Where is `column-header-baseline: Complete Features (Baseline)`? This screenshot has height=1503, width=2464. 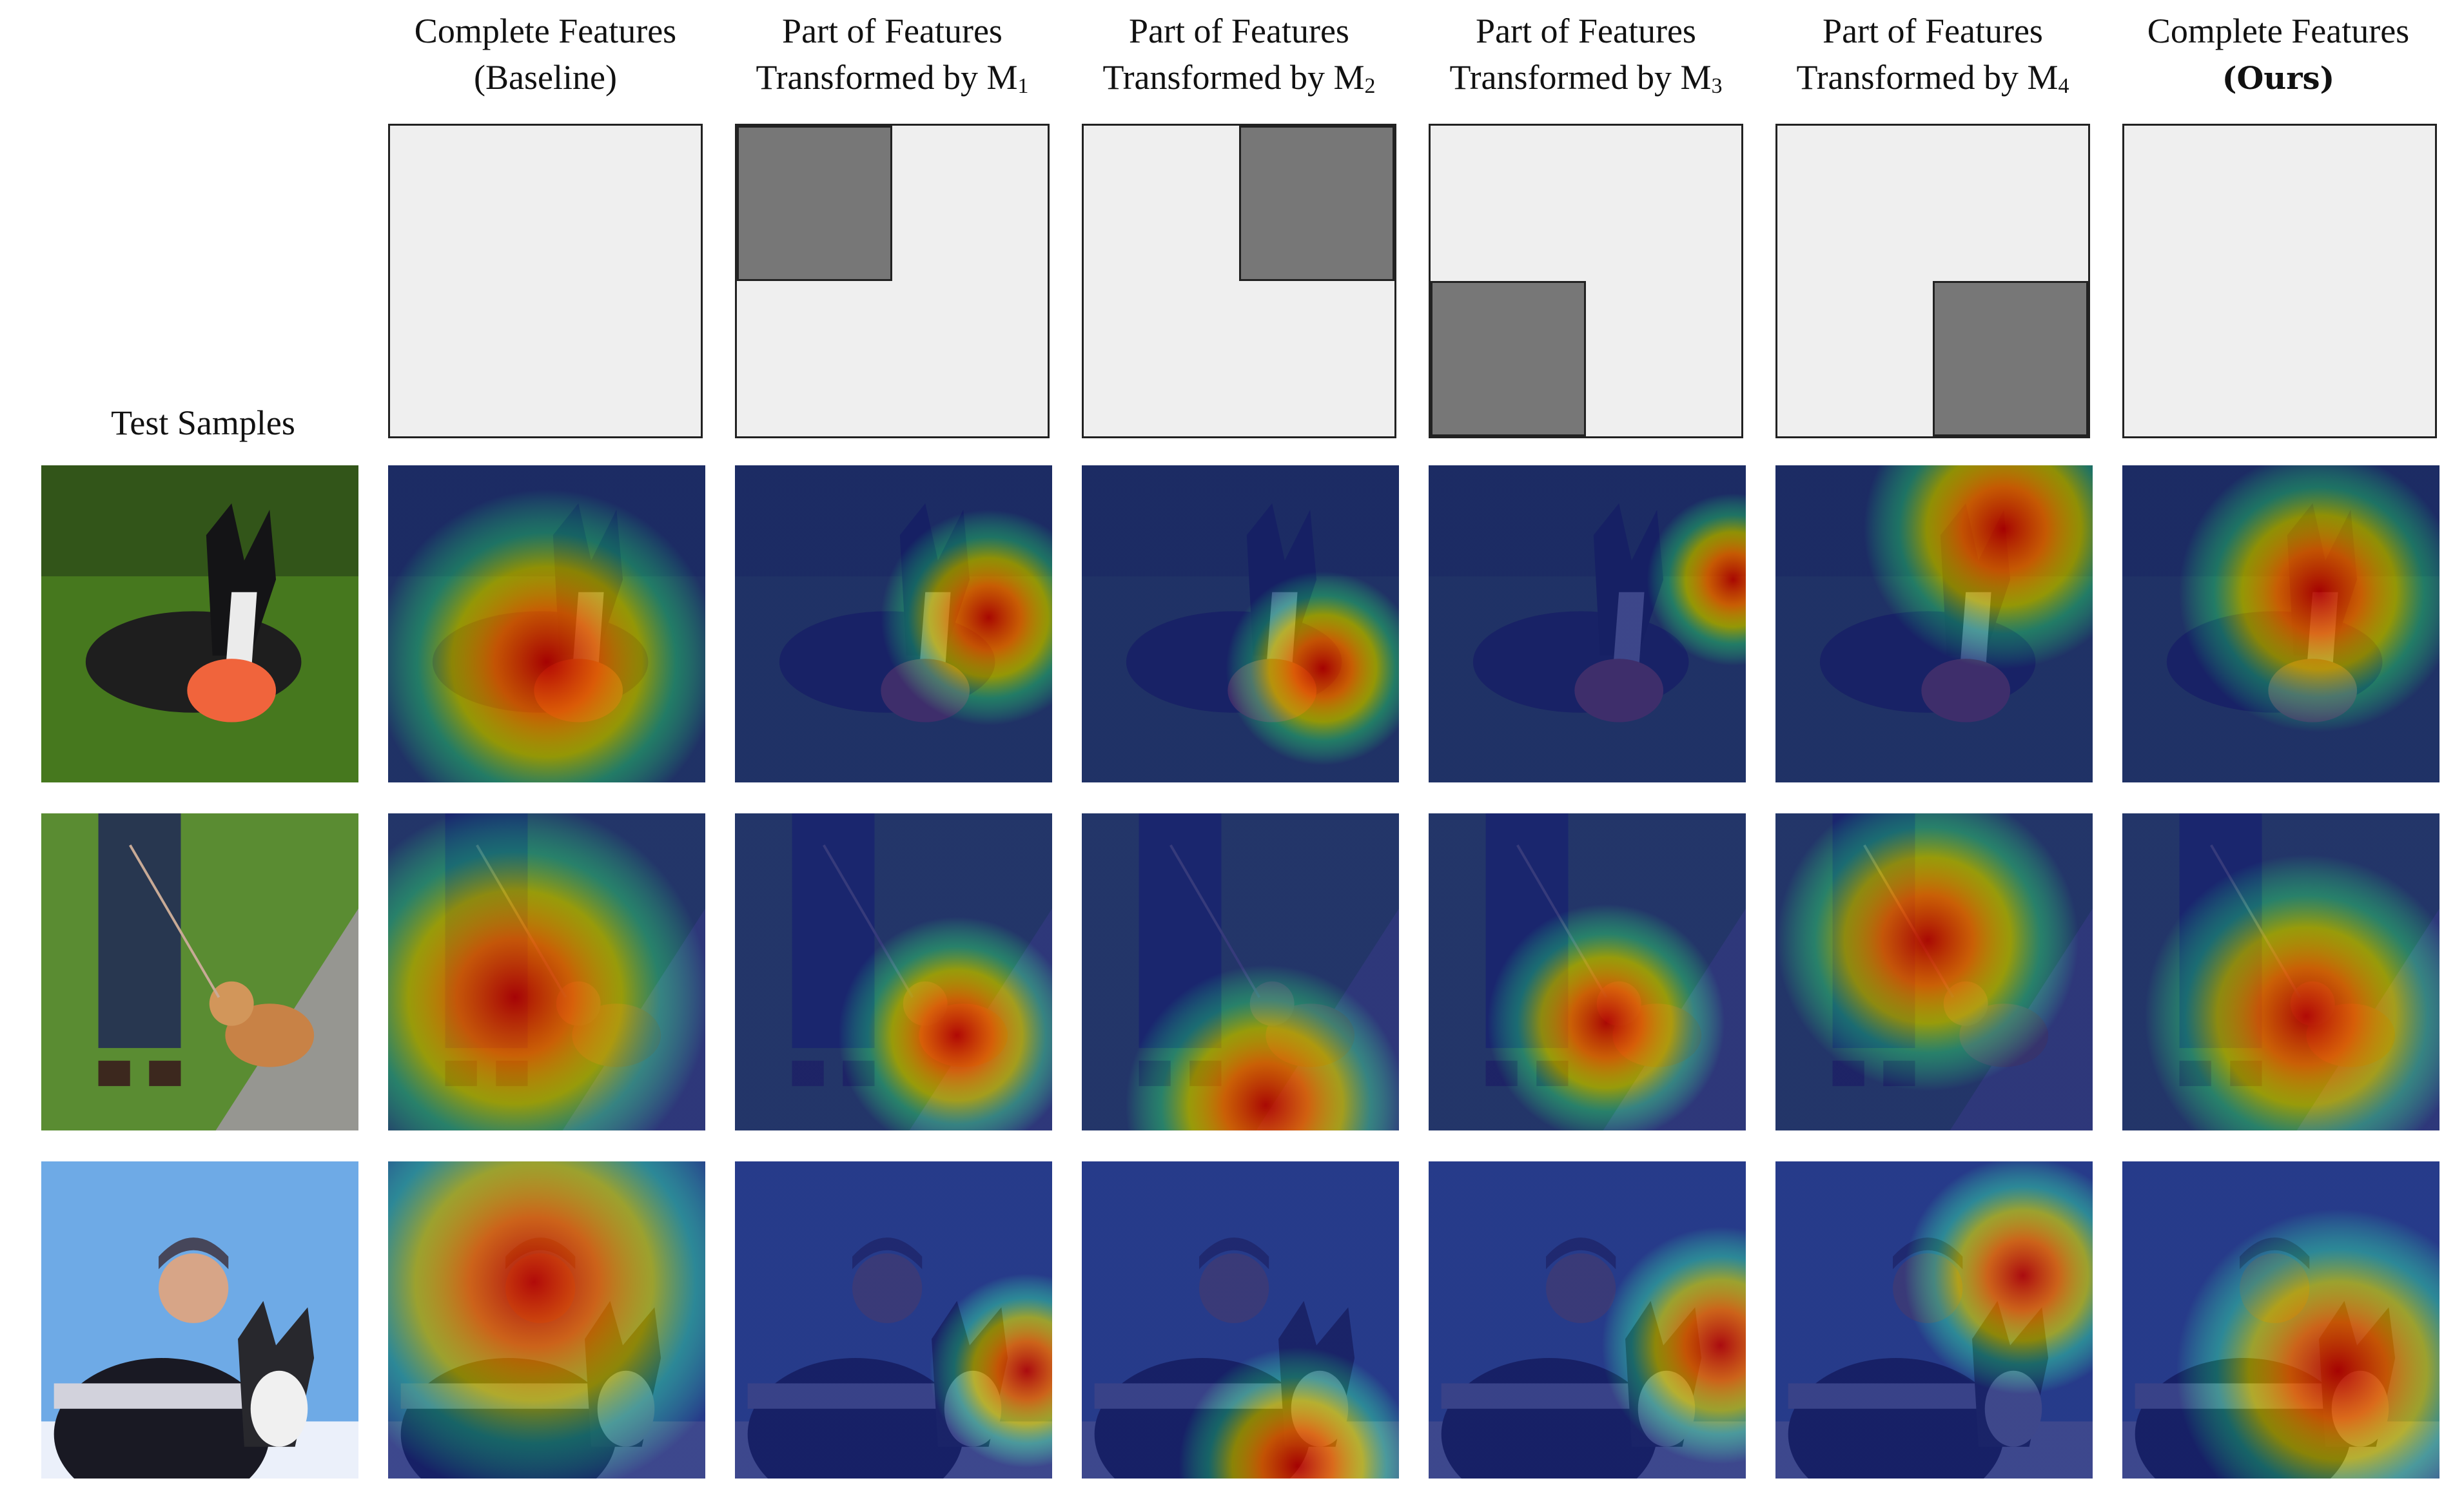
column-header-baseline: Complete Features (Baseline) is located at coordinates (545, 54).